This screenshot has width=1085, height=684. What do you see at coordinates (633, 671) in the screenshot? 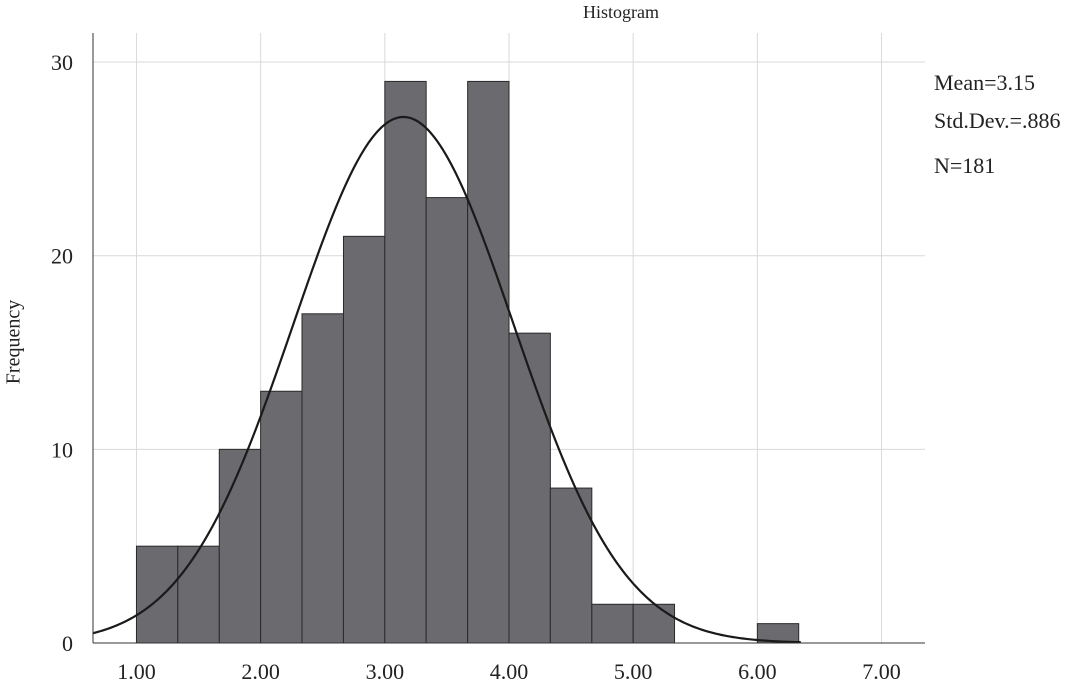
I see `x-tick-label: 5.00` at bounding box center [633, 671].